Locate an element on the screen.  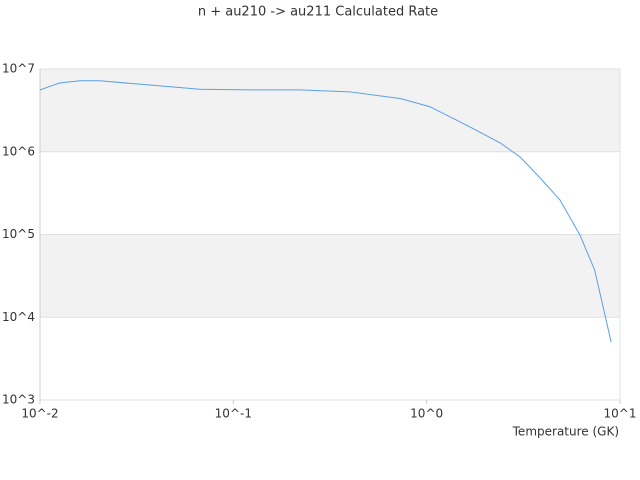
y-tick-label: 10^5 is located at coordinates (18, 234).